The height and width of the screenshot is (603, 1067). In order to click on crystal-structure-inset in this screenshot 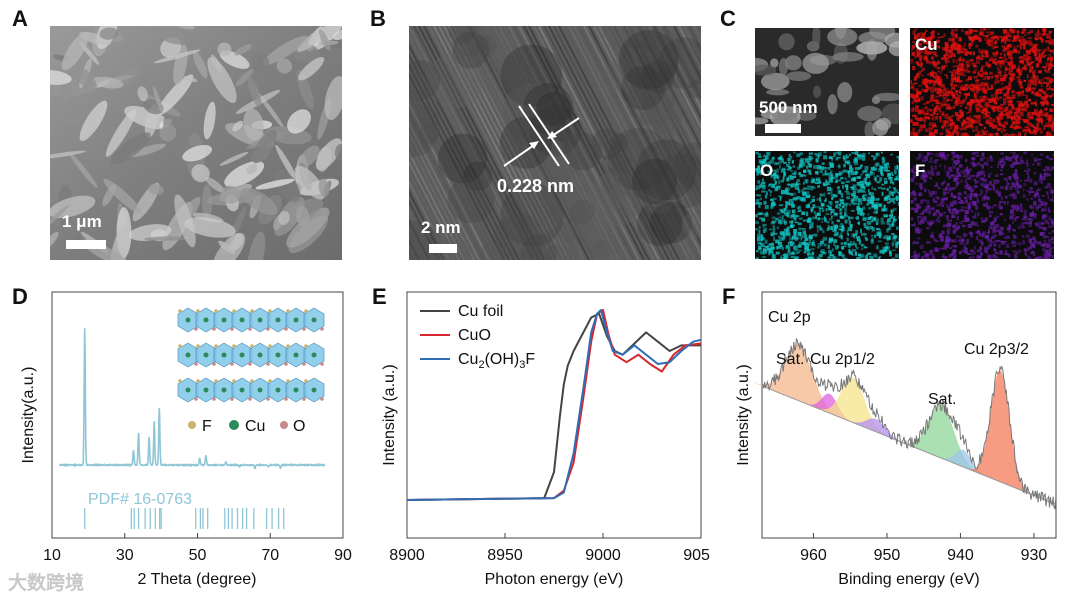, I will do `click(251, 355)`.